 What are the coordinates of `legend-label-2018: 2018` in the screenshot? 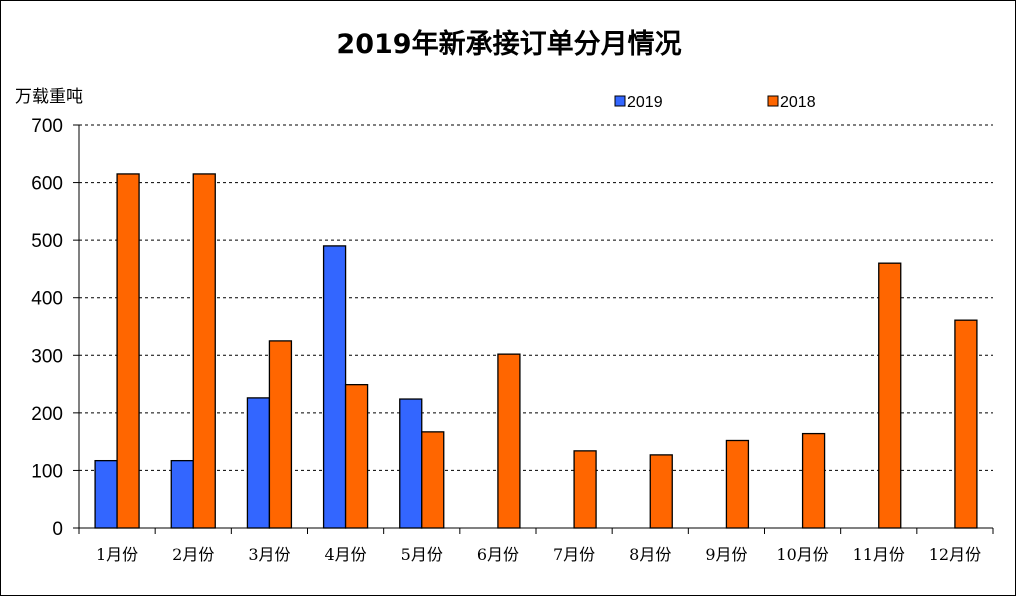 It's located at (798, 102).